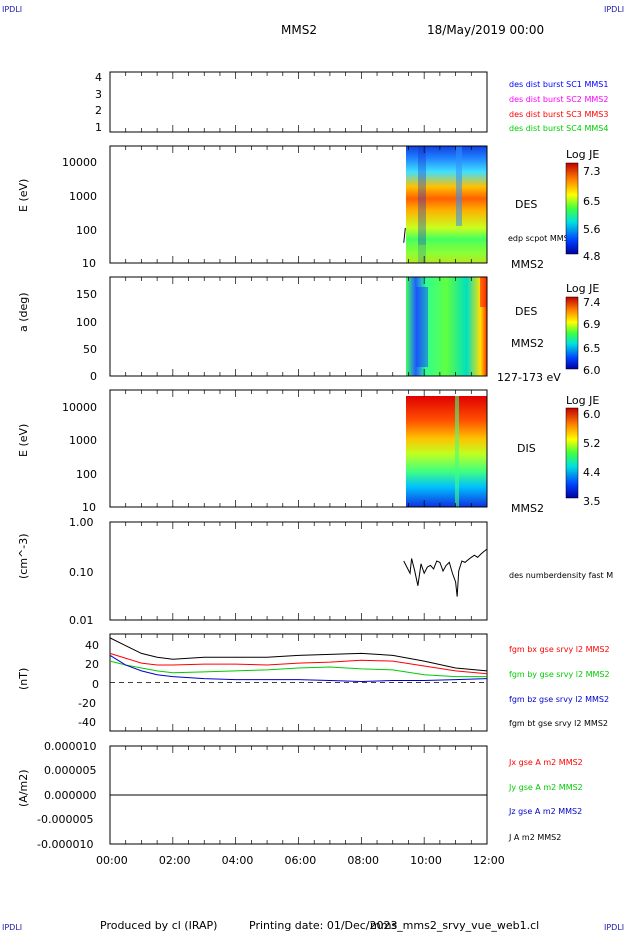  I want to click on panel-label-dis: DIS, so click(526, 448).